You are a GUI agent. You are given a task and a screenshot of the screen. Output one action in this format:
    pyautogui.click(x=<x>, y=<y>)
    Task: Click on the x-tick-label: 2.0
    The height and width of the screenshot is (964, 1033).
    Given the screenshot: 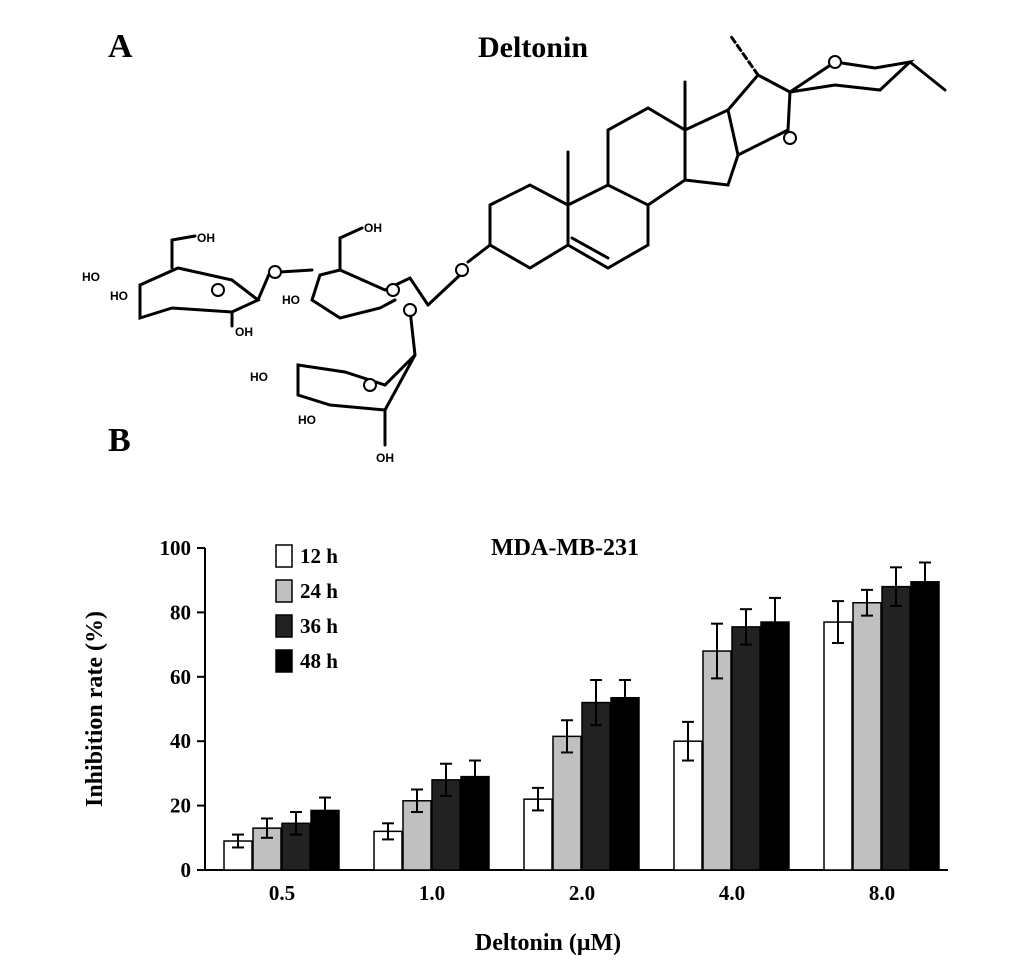 What is the action you would take?
    pyautogui.click(x=582, y=893)
    